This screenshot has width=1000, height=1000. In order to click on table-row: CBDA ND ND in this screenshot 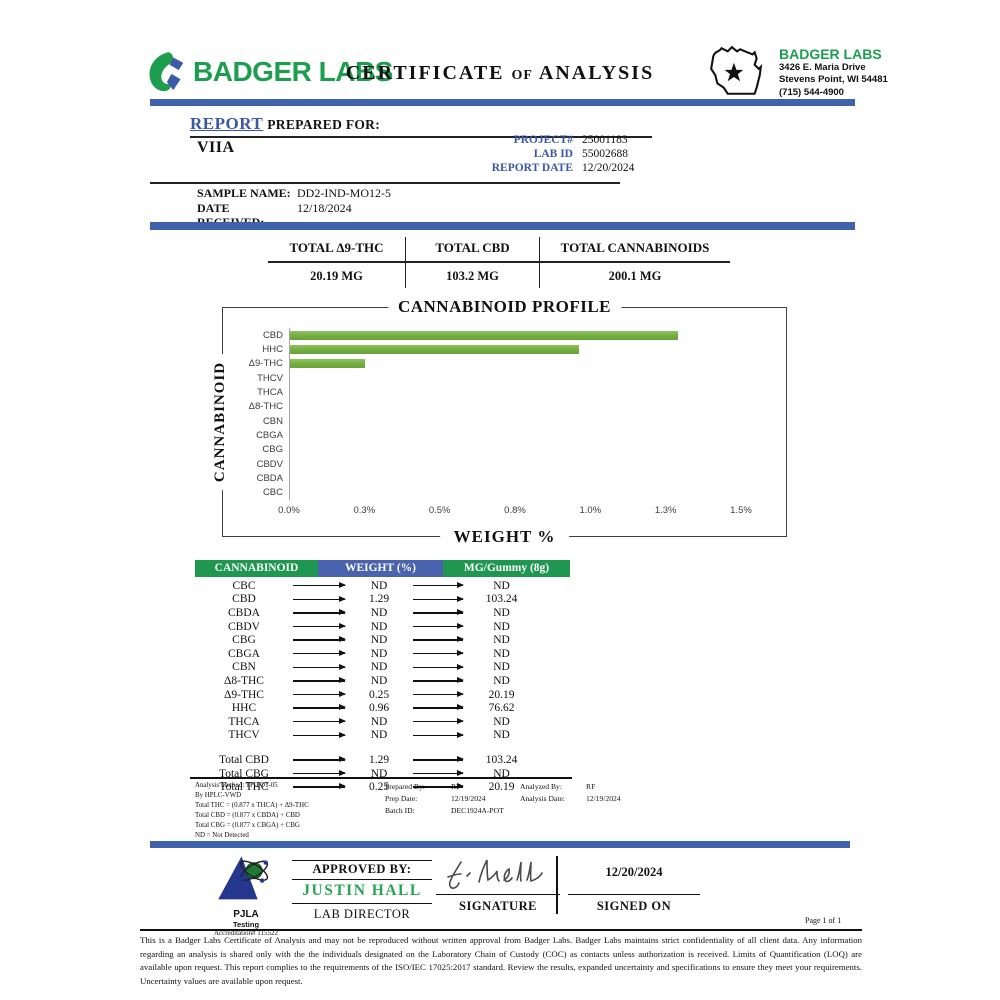, I will do `click(382, 613)`.